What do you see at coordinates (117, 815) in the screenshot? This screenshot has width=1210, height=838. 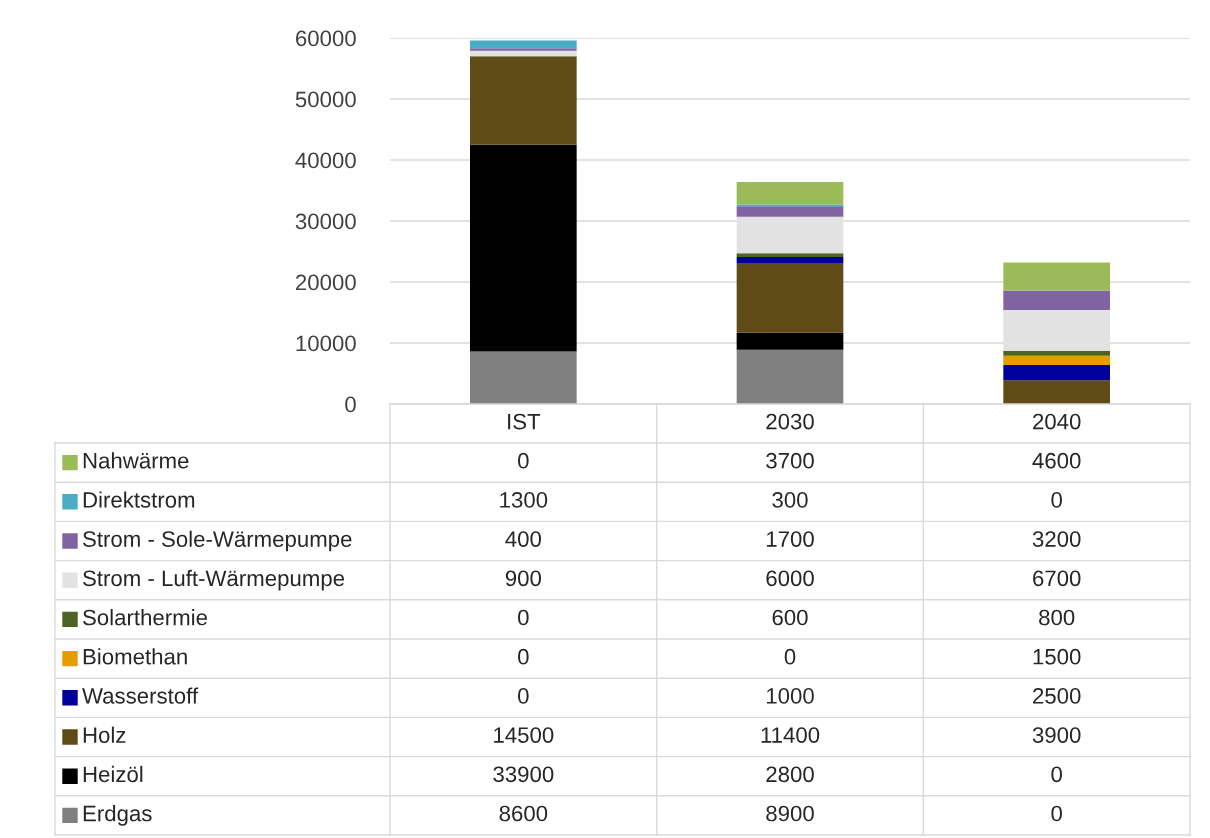 I see `legend-label: Erdgas` at bounding box center [117, 815].